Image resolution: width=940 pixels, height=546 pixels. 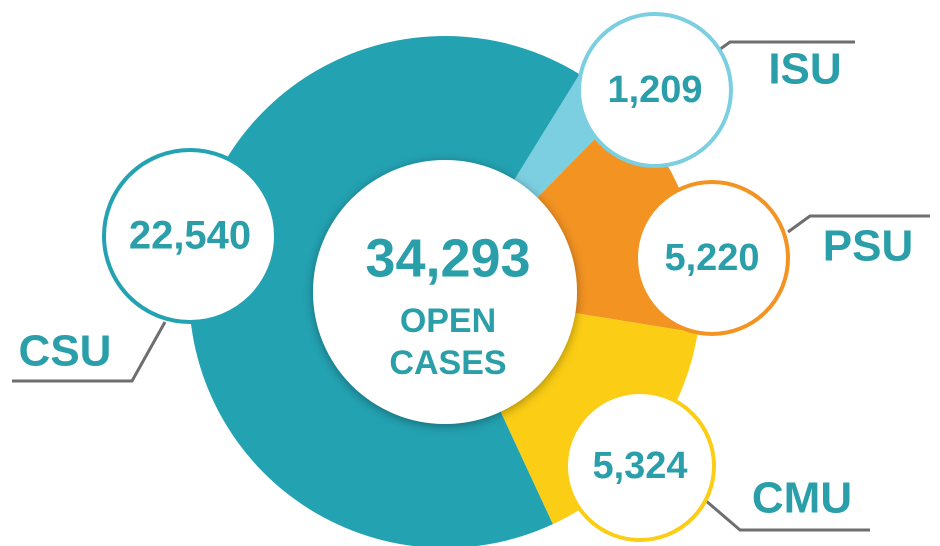 What do you see at coordinates (445, 292) in the screenshot?
I see `center-circle` at bounding box center [445, 292].